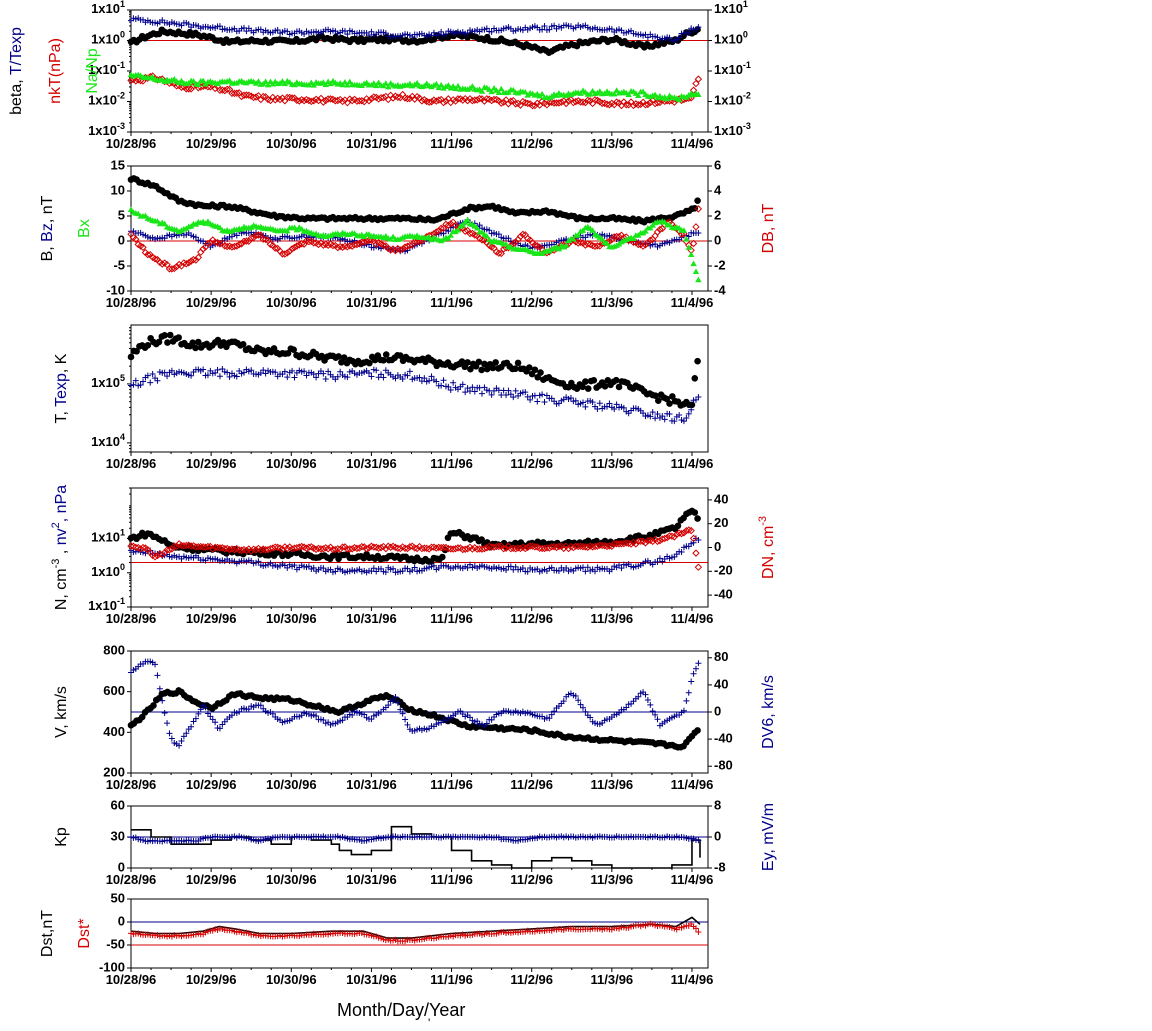  What do you see at coordinates (723, 765) in the screenshot?
I see `velocity-tick-label: -80` at bounding box center [723, 765].